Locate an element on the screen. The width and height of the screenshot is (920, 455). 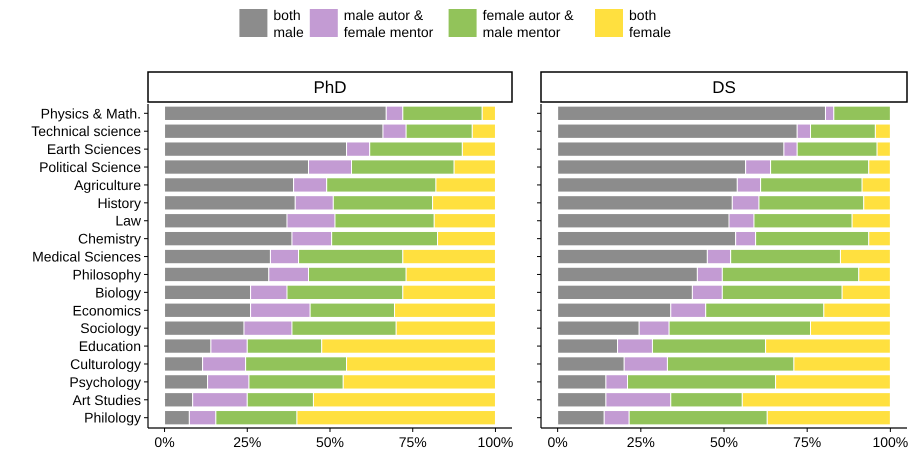
y-tick-label: Culturology is located at coordinates (105, 364).